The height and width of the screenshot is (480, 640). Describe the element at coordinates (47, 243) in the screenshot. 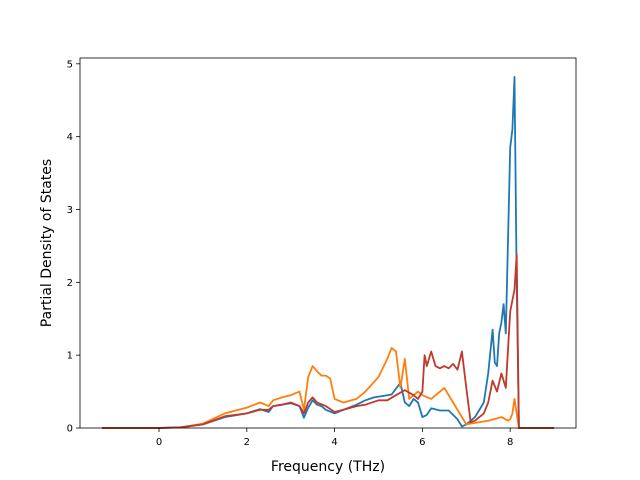

I see `y-axis-label: Partial Density of States` at that location.